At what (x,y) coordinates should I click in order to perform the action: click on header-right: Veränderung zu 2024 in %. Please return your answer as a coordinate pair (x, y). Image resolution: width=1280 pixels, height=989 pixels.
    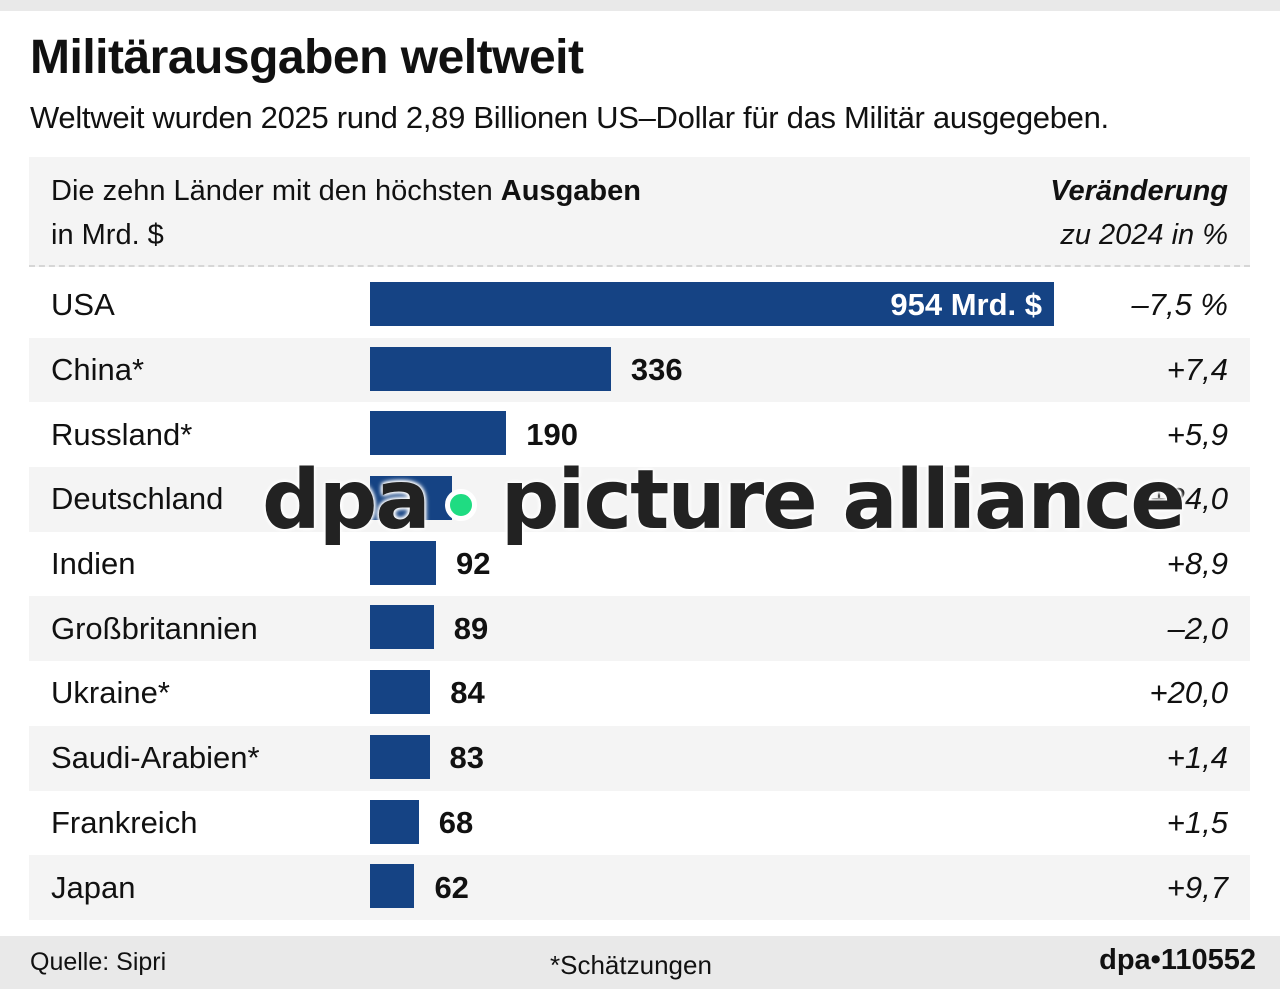
    Looking at the image, I should click on (1139, 213).